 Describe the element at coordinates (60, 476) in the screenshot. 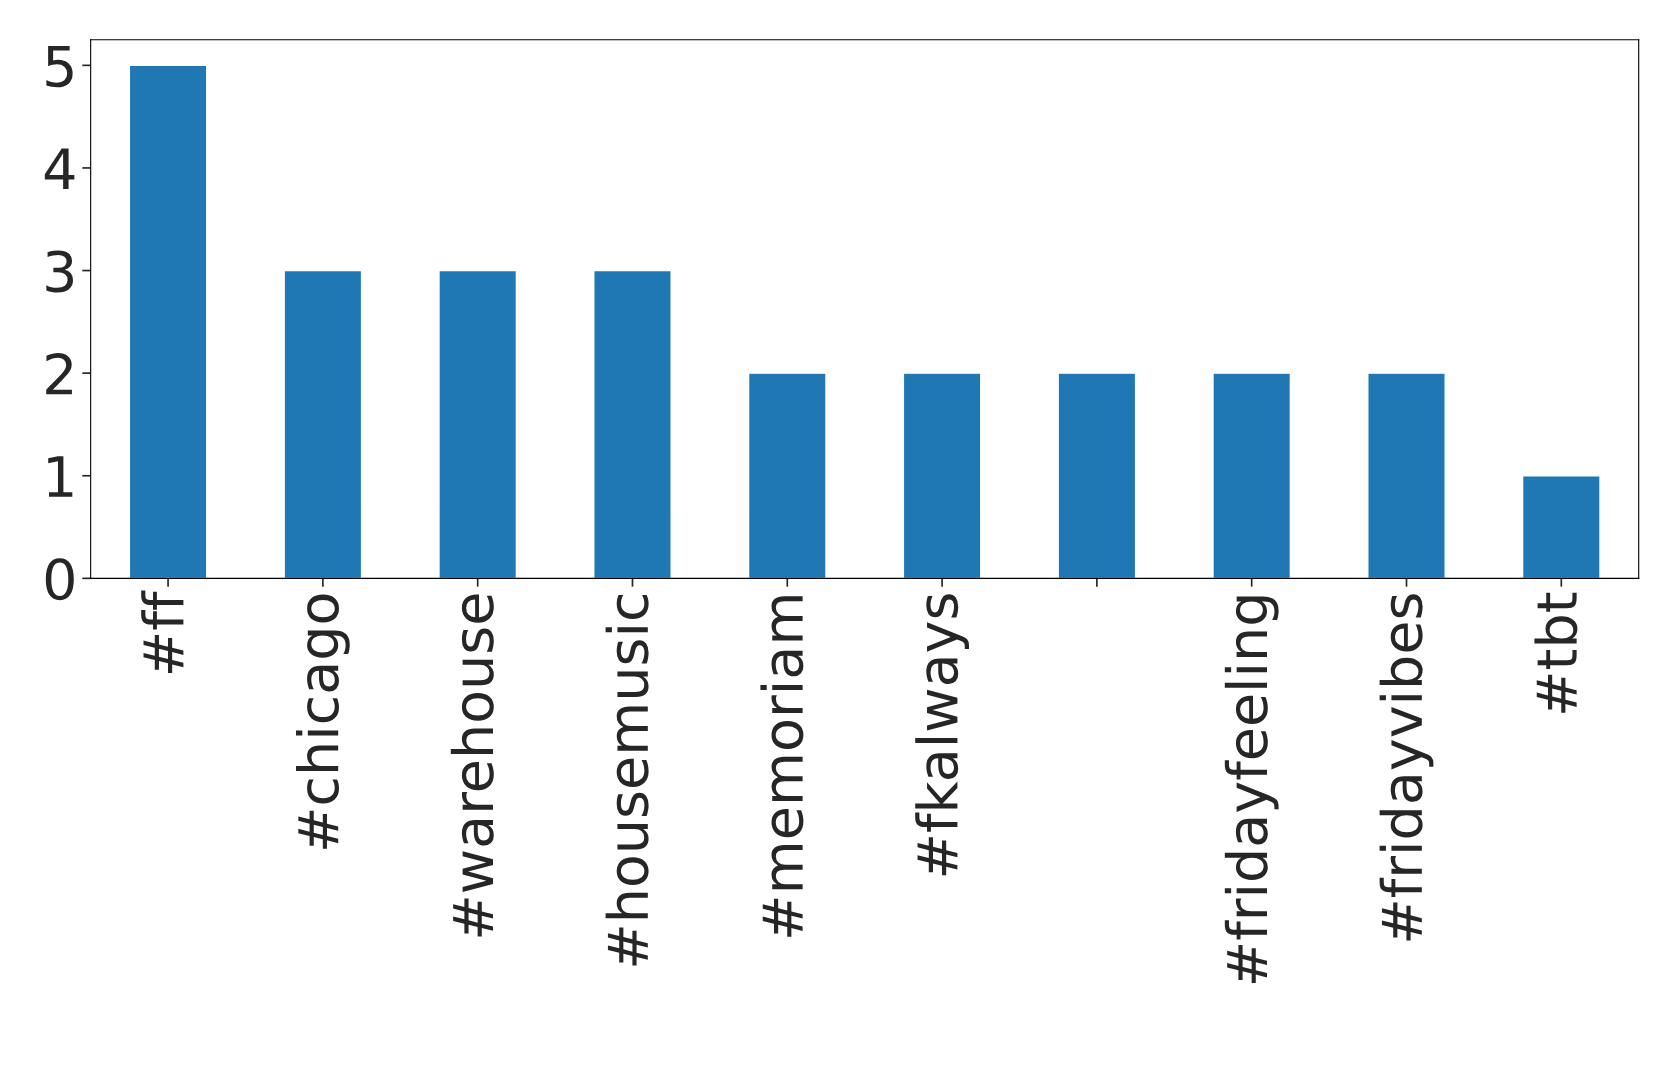

I see `y-tick-label: 1` at that location.